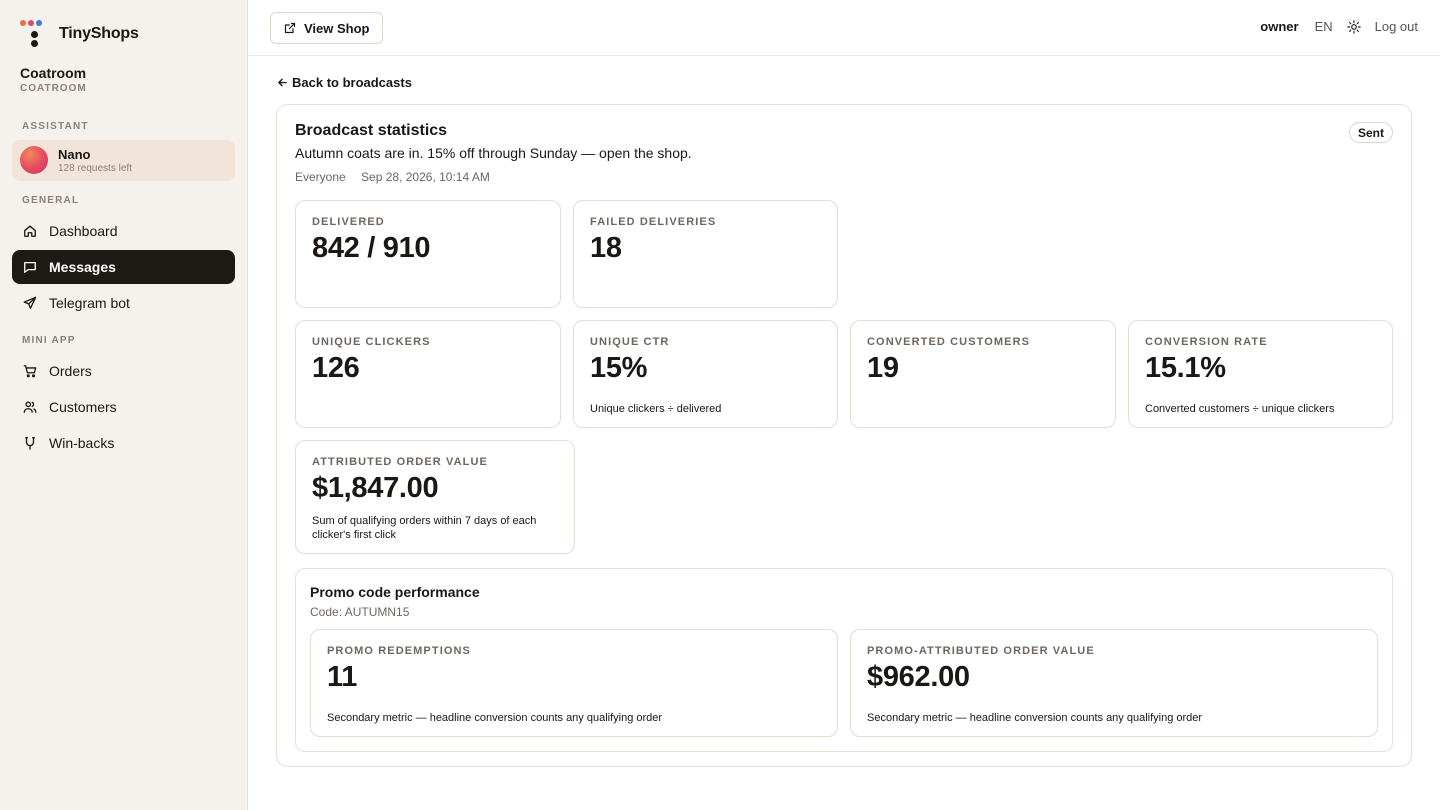 The height and width of the screenshot is (810, 1440). What do you see at coordinates (55, 126) in the screenshot?
I see `section-label-assistant: ASSISTANT` at bounding box center [55, 126].